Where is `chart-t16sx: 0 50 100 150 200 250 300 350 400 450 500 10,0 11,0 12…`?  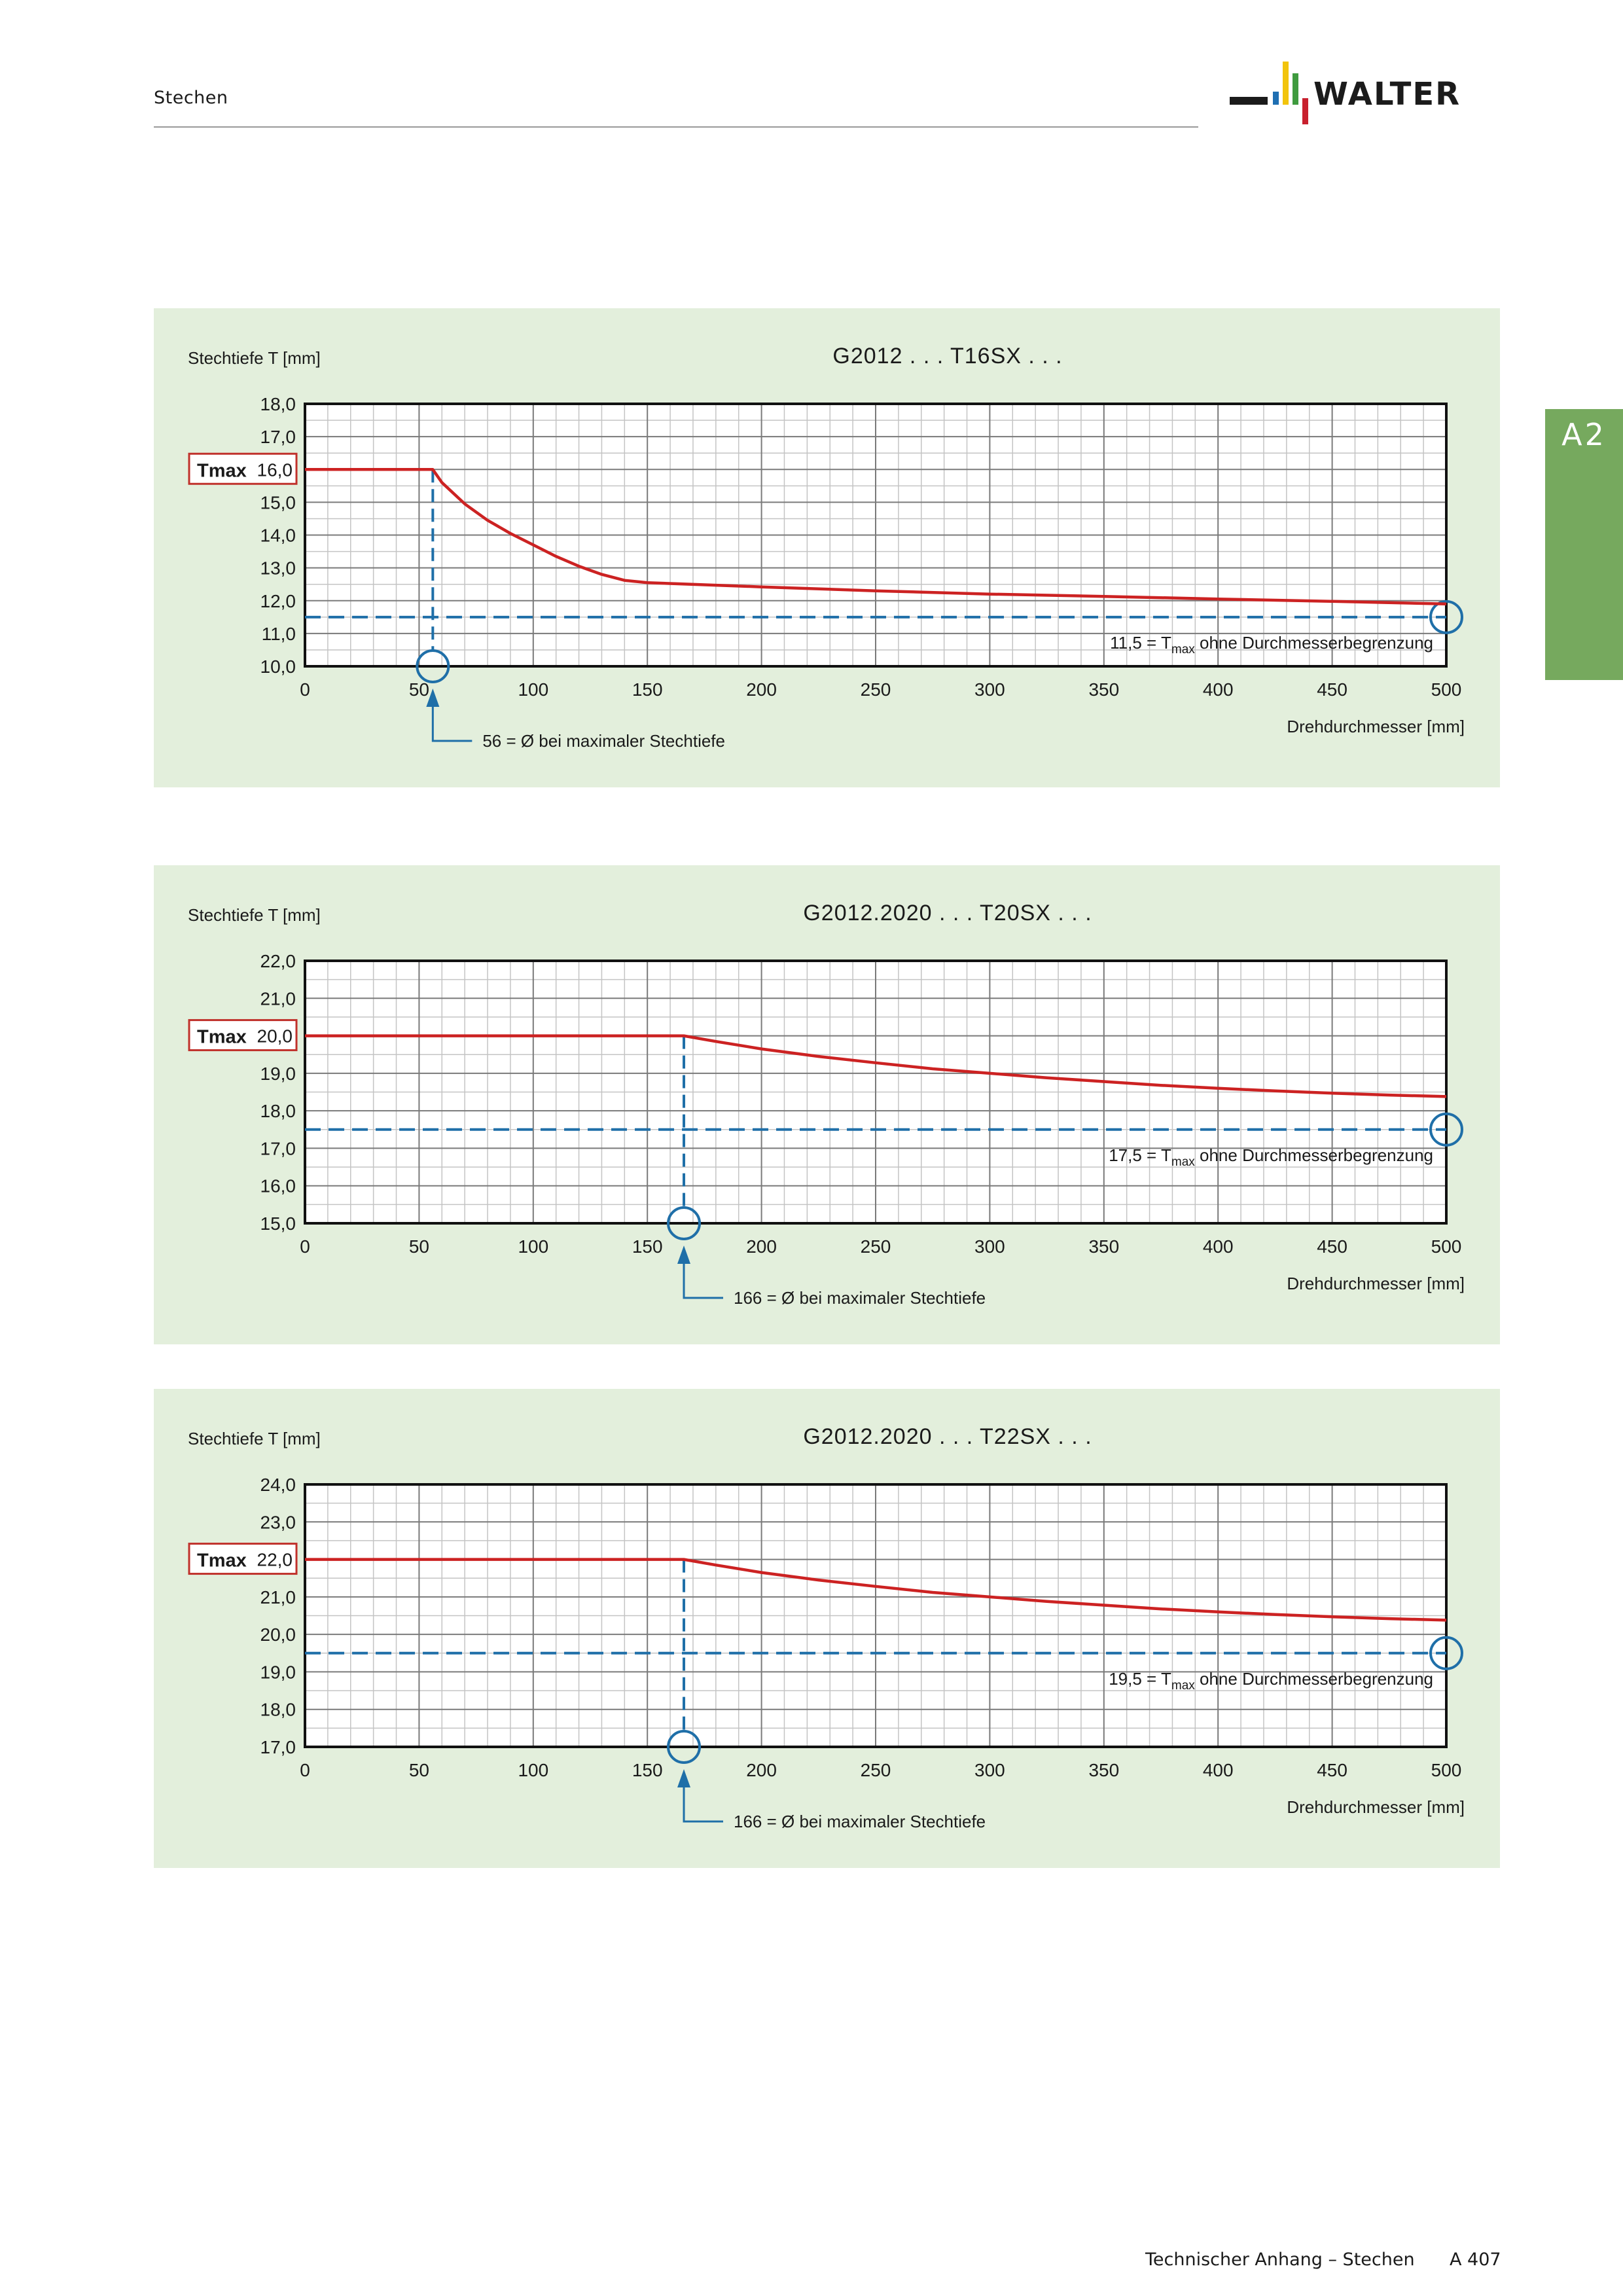
chart-t16sx: 0 50 100 150 200 250 300 350 400 450 500 10,0 11,0 12… is located at coordinates (826, 547).